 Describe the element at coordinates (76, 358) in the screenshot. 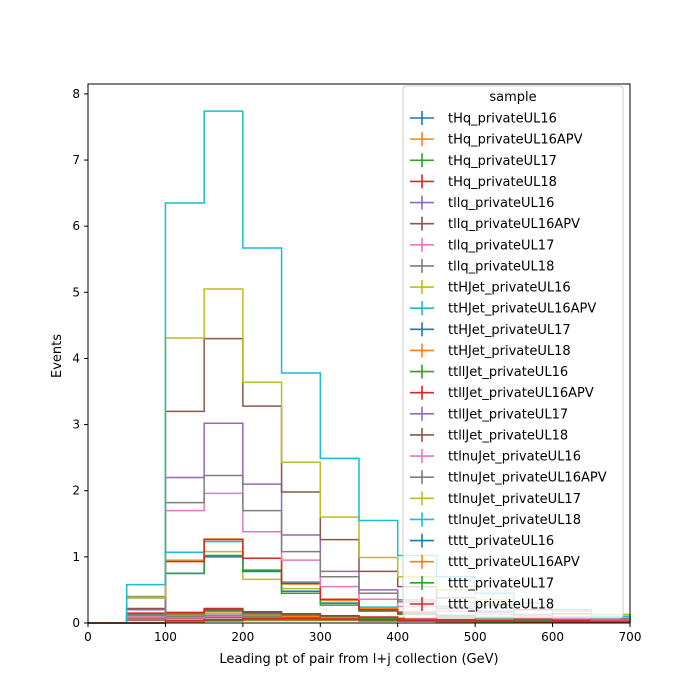

I see `y-tick-label: 4` at that location.